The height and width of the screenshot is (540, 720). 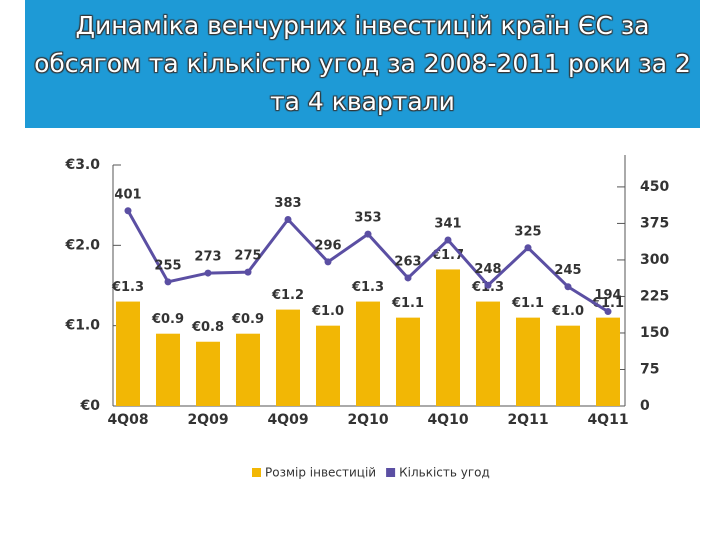 I want to click on x-tick-label: 2Q11, so click(x=527, y=420).